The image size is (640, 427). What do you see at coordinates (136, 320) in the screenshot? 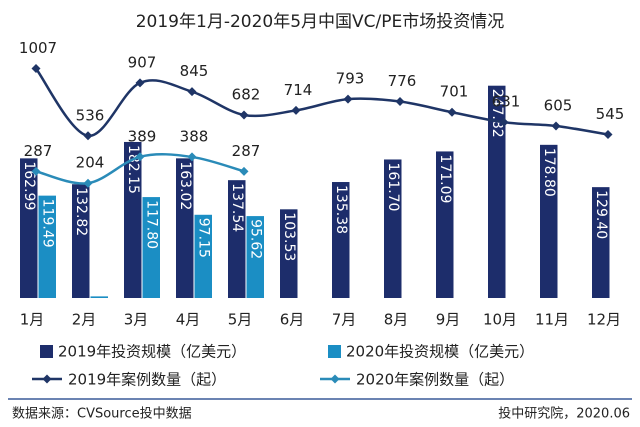
I see `x-tick-label: 3月` at bounding box center [136, 320].